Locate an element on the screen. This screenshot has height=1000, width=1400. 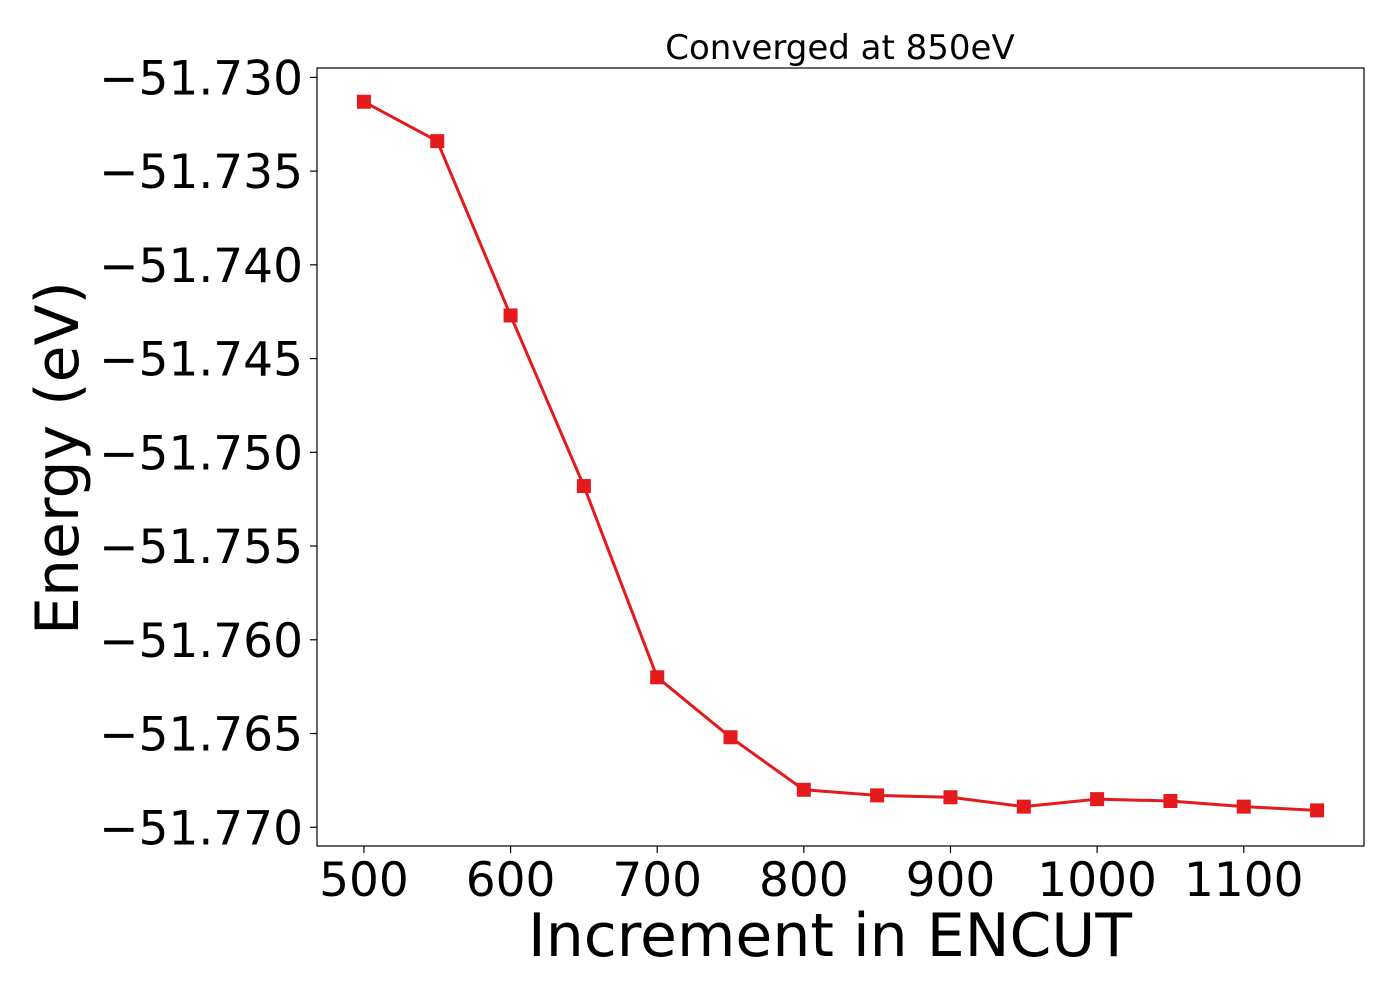
chart-title: Converged at 850eV is located at coordinates (839, 48).